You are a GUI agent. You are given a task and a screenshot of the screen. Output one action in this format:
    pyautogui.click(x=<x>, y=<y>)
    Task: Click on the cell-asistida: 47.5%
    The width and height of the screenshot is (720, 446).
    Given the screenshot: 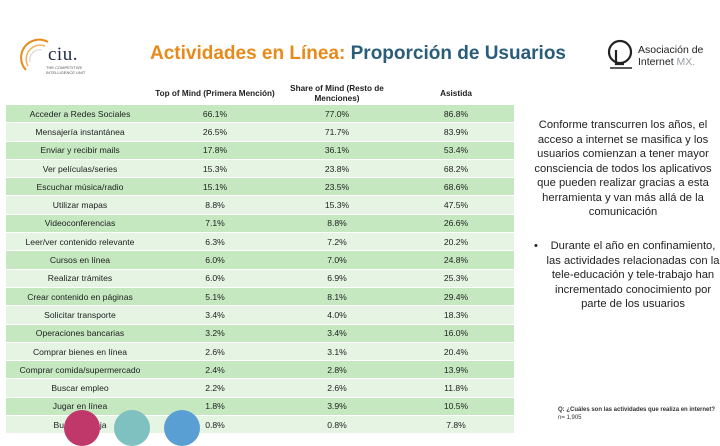 What is the action you would take?
    pyautogui.click(x=456, y=205)
    